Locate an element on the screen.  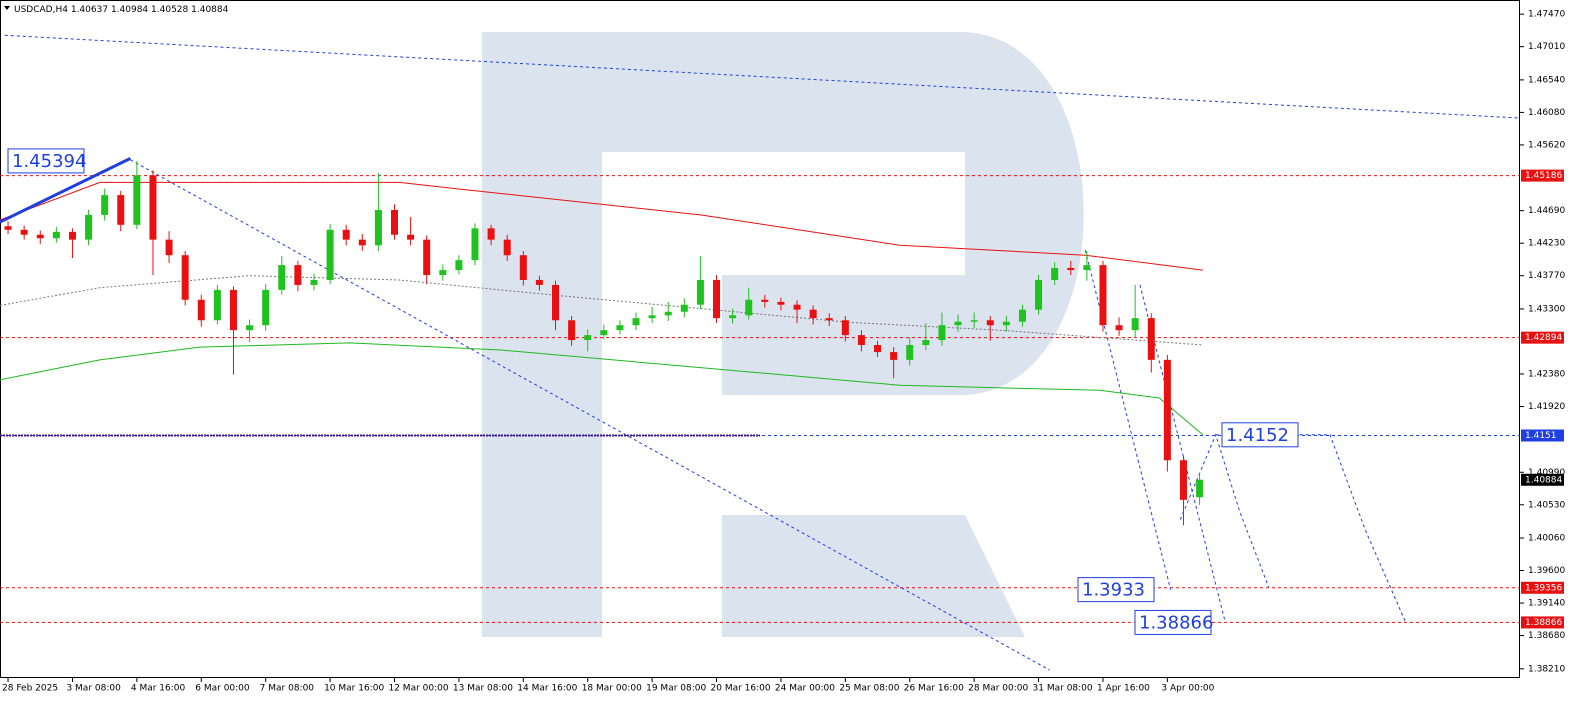
ohlc-low: 1.40528 is located at coordinates (169, 10).